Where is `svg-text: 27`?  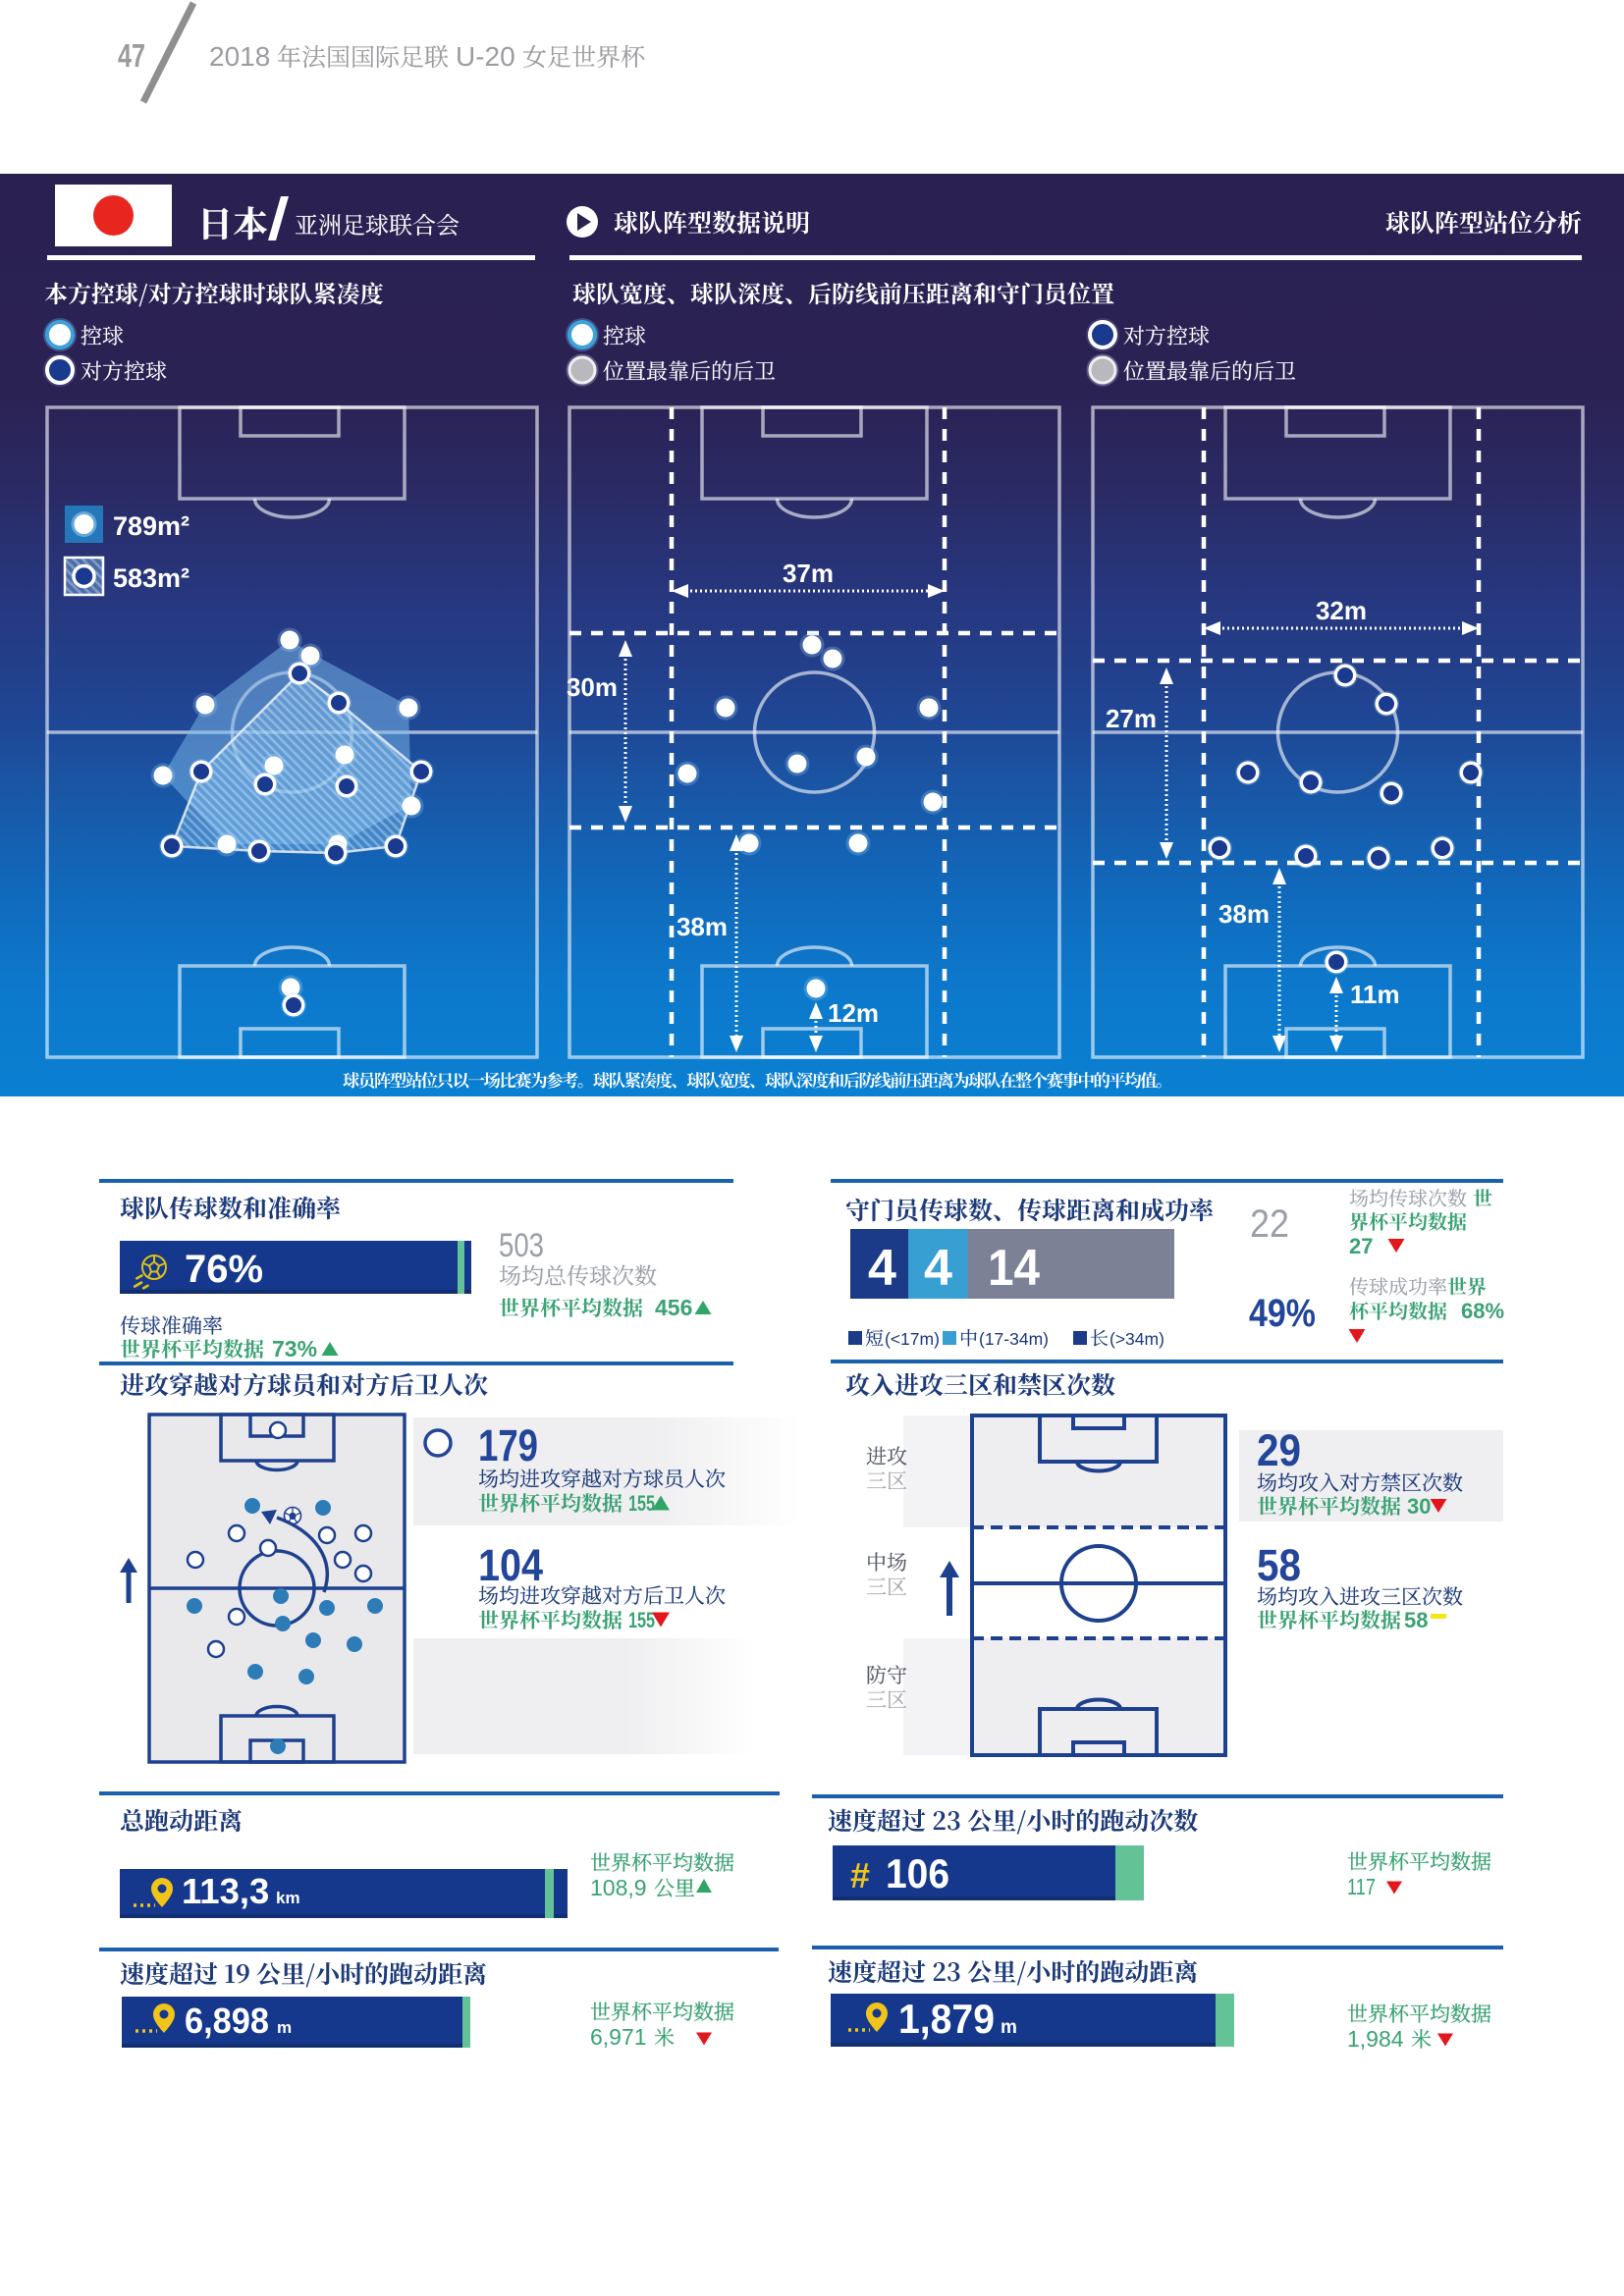
svg-text: 27 is located at coordinates (1361, 1246).